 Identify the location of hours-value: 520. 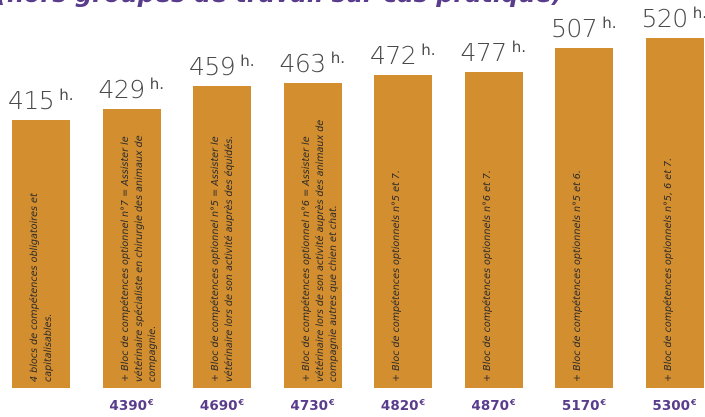
(665, 18).